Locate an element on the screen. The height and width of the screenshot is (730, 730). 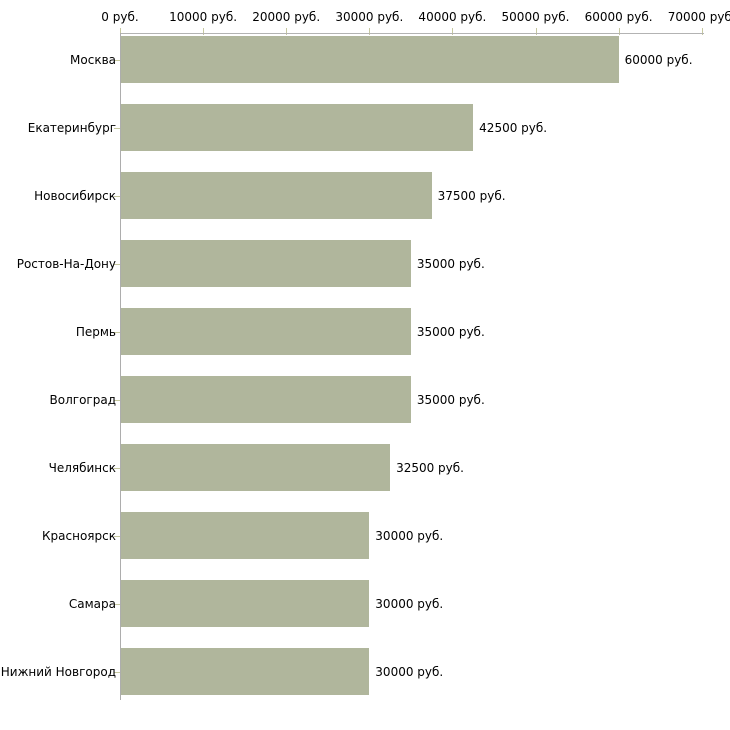
x-axis-tick-label: 0 руб. is located at coordinates (120, 17).